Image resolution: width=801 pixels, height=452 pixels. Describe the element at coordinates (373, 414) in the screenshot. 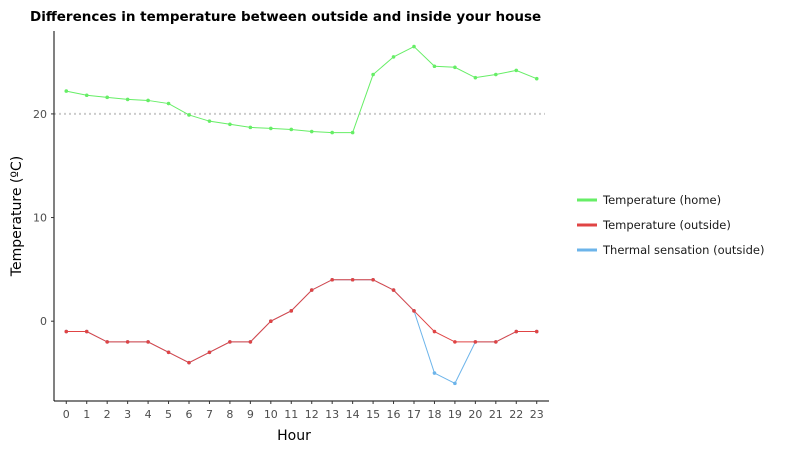

I see `x-tick-label: 15` at that location.